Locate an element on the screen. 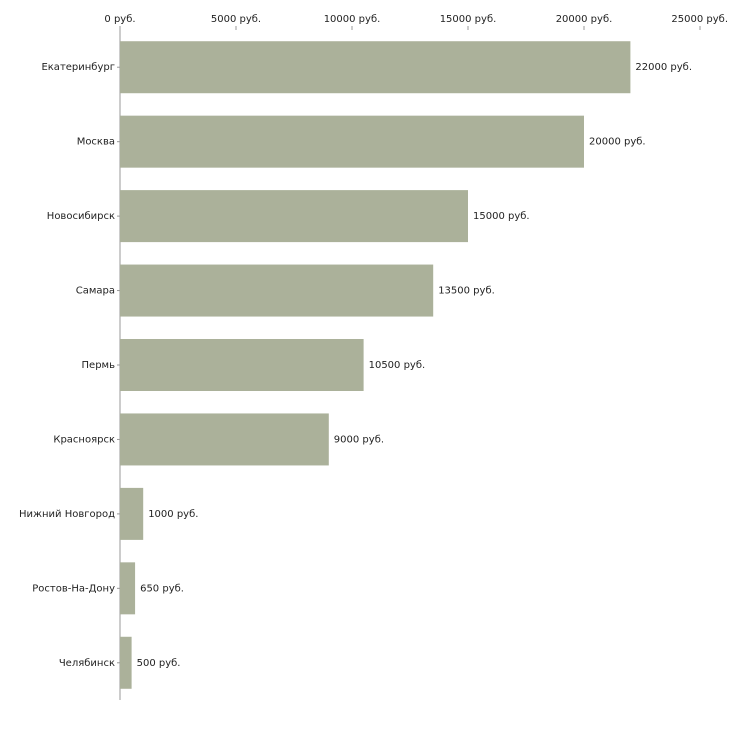 Image resolution: width=730 pixels, height=730 pixels. x-tick-label: 0 руб. is located at coordinates (119, 19).